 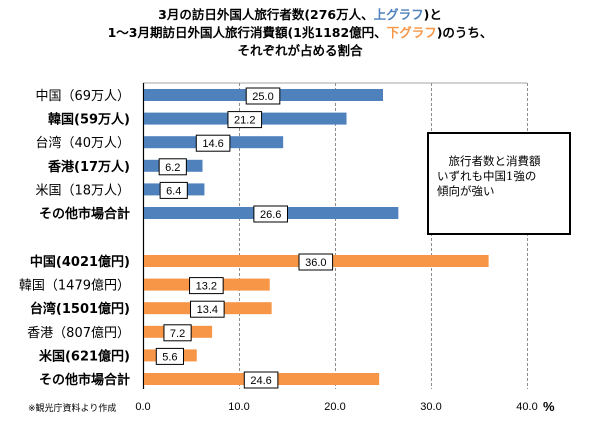 I want to click on data-label: 14.6, so click(x=212, y=144).